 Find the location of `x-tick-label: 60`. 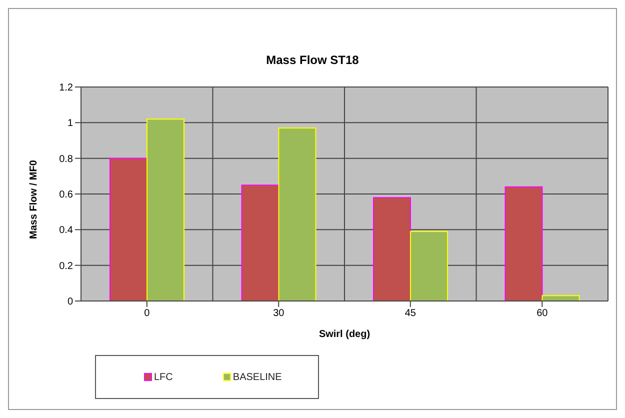

x-tick-label: 60 is located at coordinates (542, 314).